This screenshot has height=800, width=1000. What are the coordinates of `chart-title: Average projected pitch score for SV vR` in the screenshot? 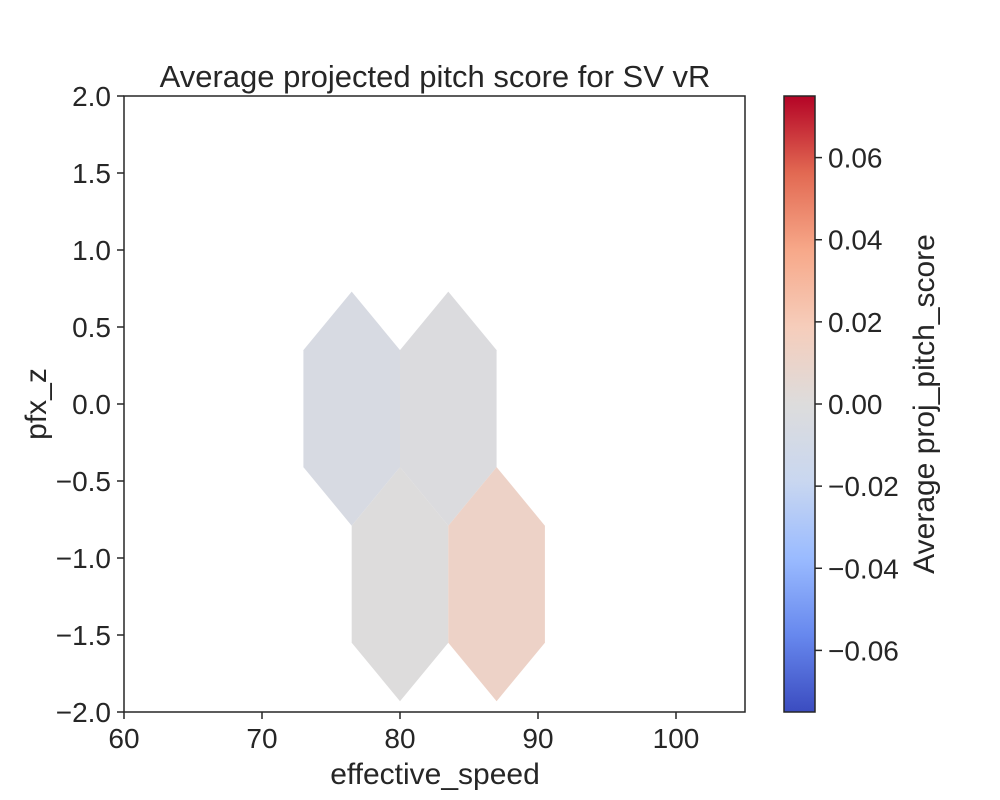 It's located at (435, 76).